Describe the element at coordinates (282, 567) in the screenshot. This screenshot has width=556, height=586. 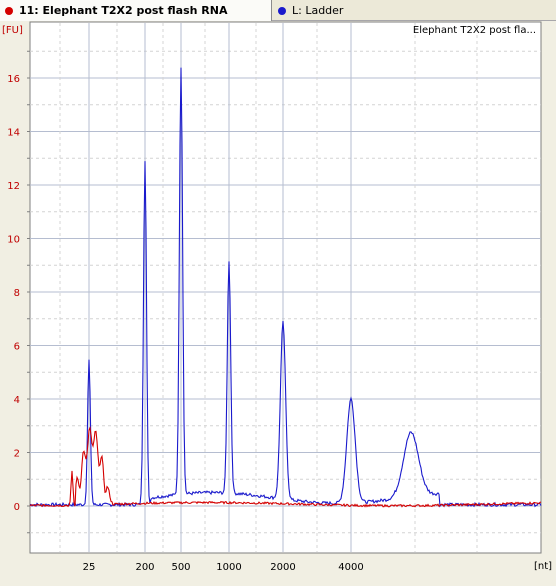
I see `x-tick-label: 2000` at that location.